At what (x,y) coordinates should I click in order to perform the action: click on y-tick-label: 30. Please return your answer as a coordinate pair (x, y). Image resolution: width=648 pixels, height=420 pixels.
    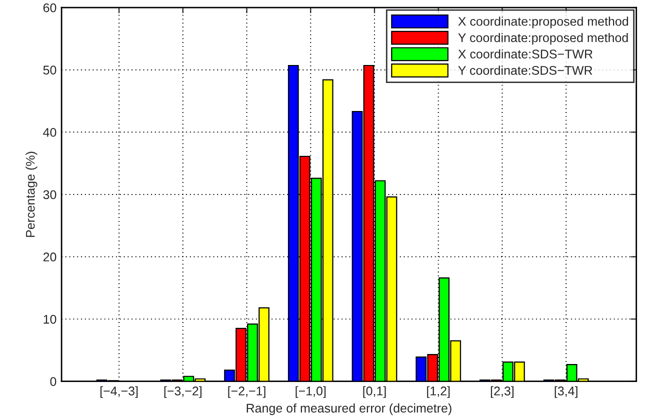
    Looking at the image, I should click on (49, 195).